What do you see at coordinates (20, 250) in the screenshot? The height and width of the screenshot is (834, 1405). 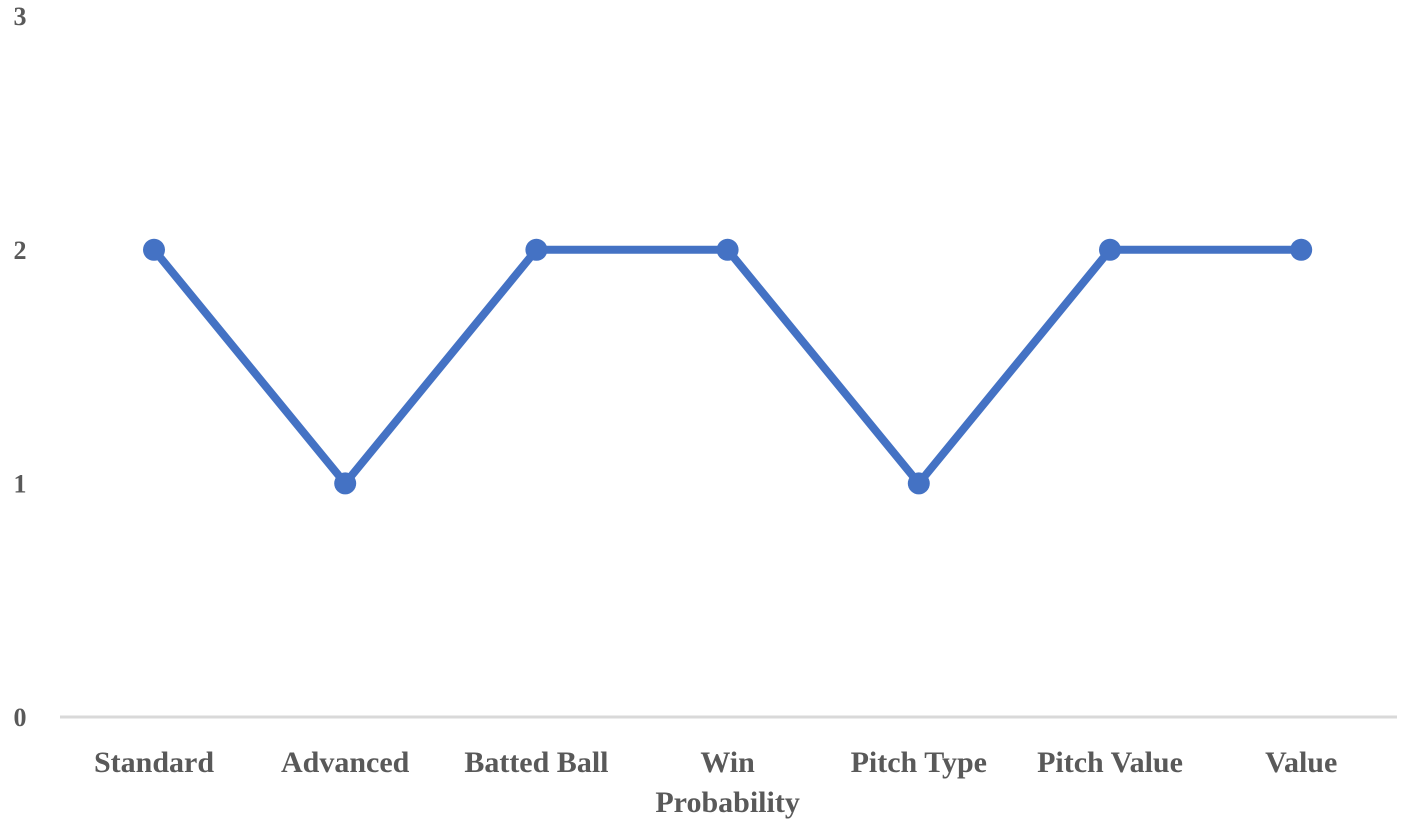 I see `y-tick-label: 2` at bounding box center [20, 250].